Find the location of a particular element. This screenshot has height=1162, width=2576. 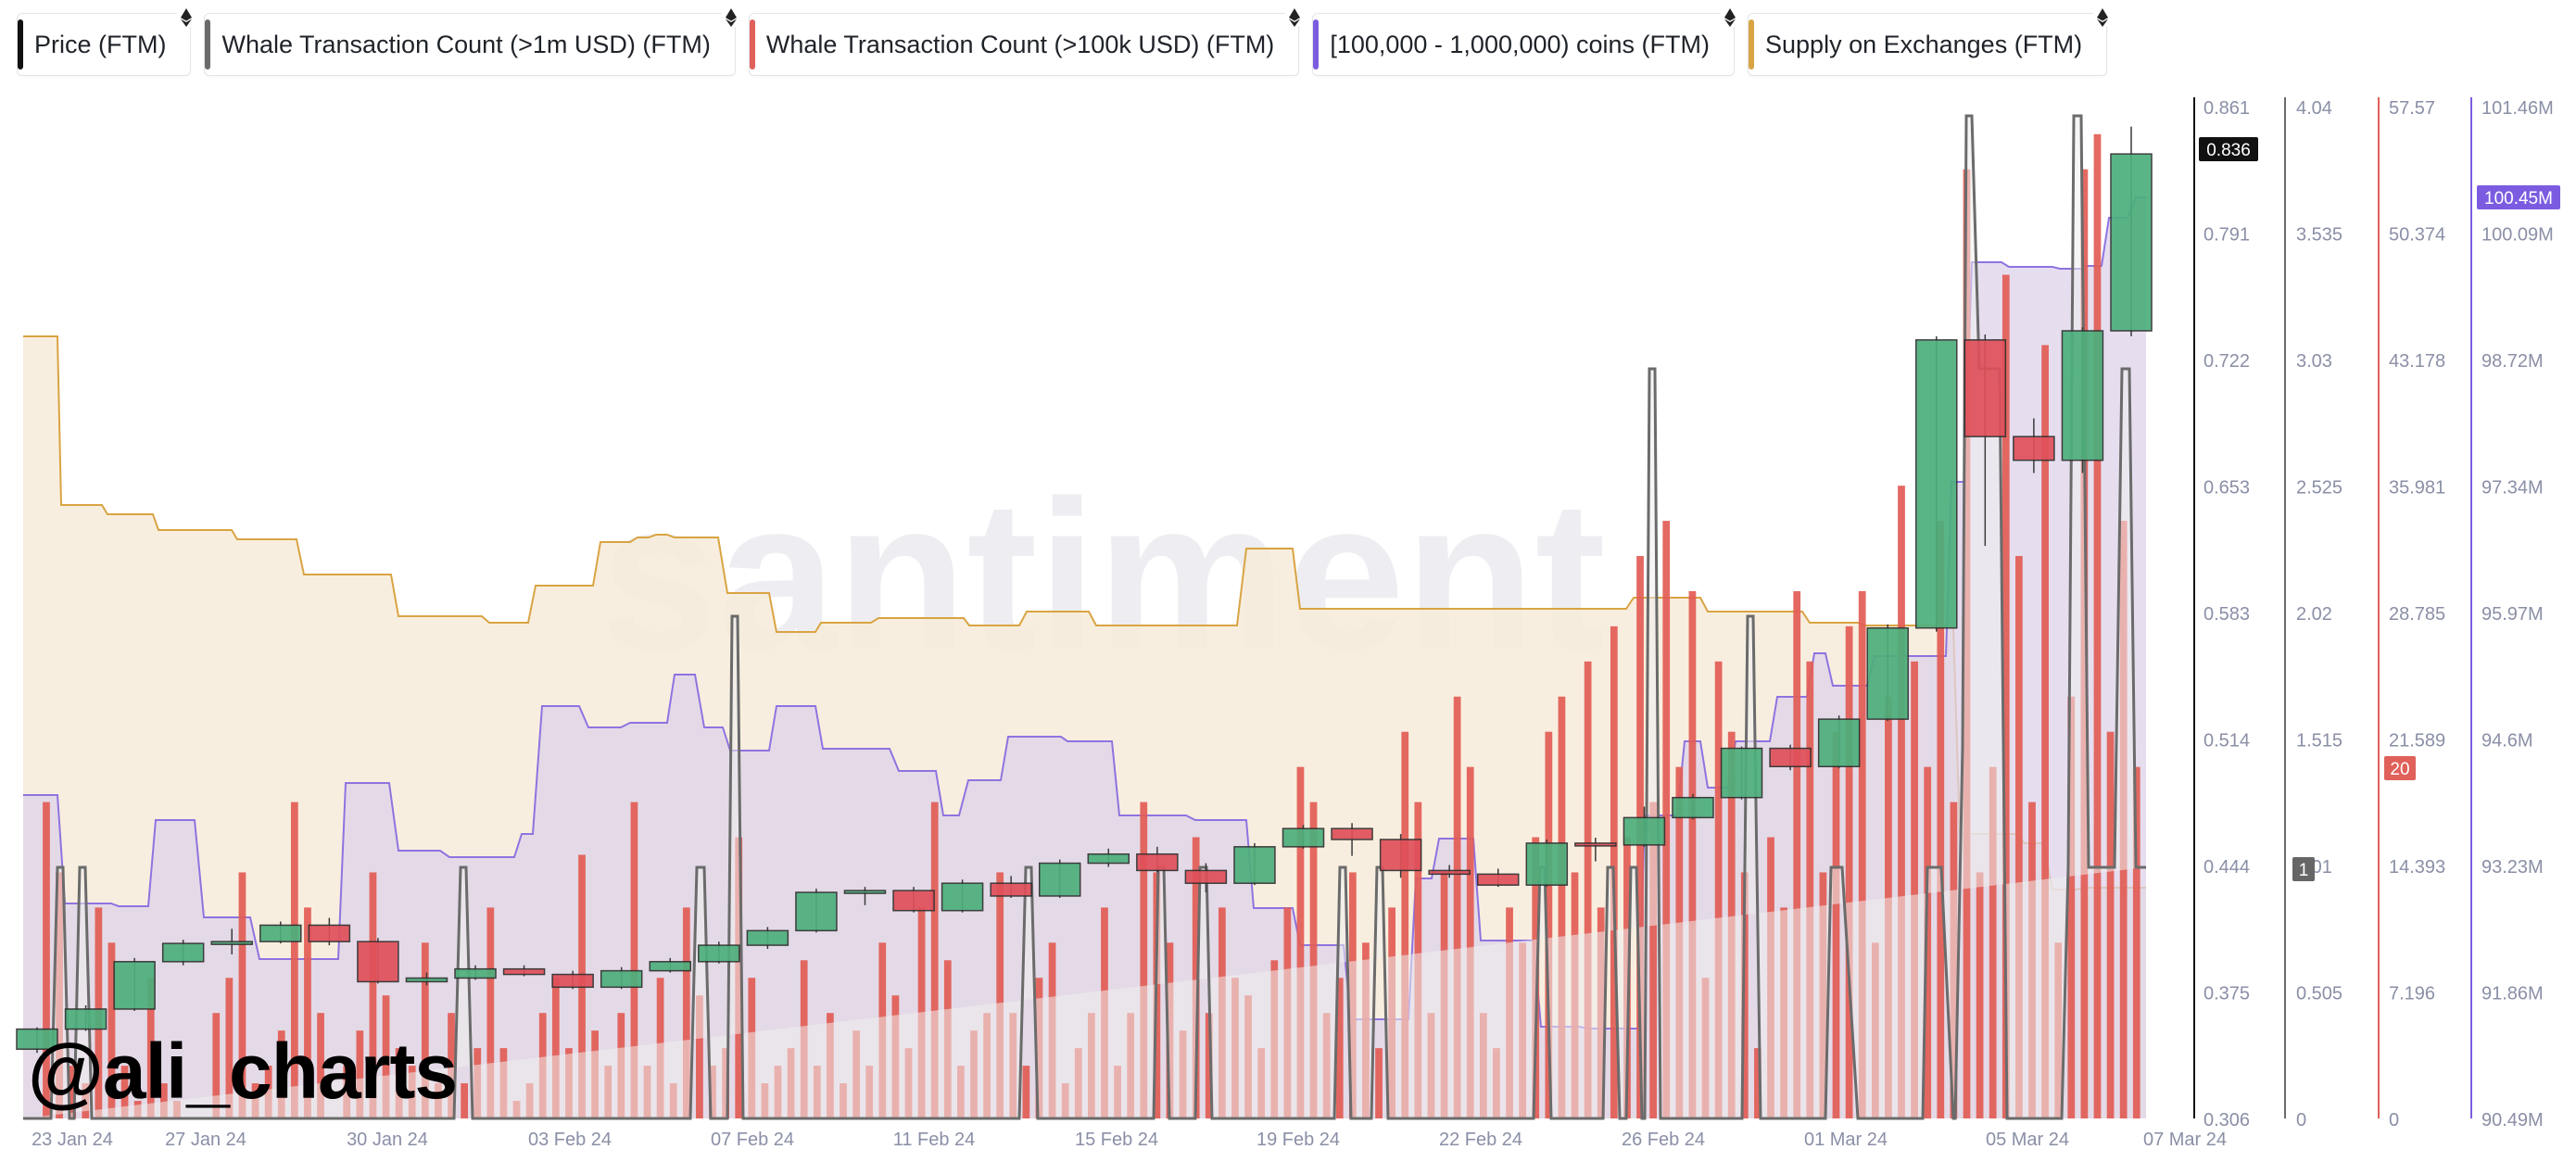

whale_100k-tick-label: 21.589 is located at coordinates (2417, 741).